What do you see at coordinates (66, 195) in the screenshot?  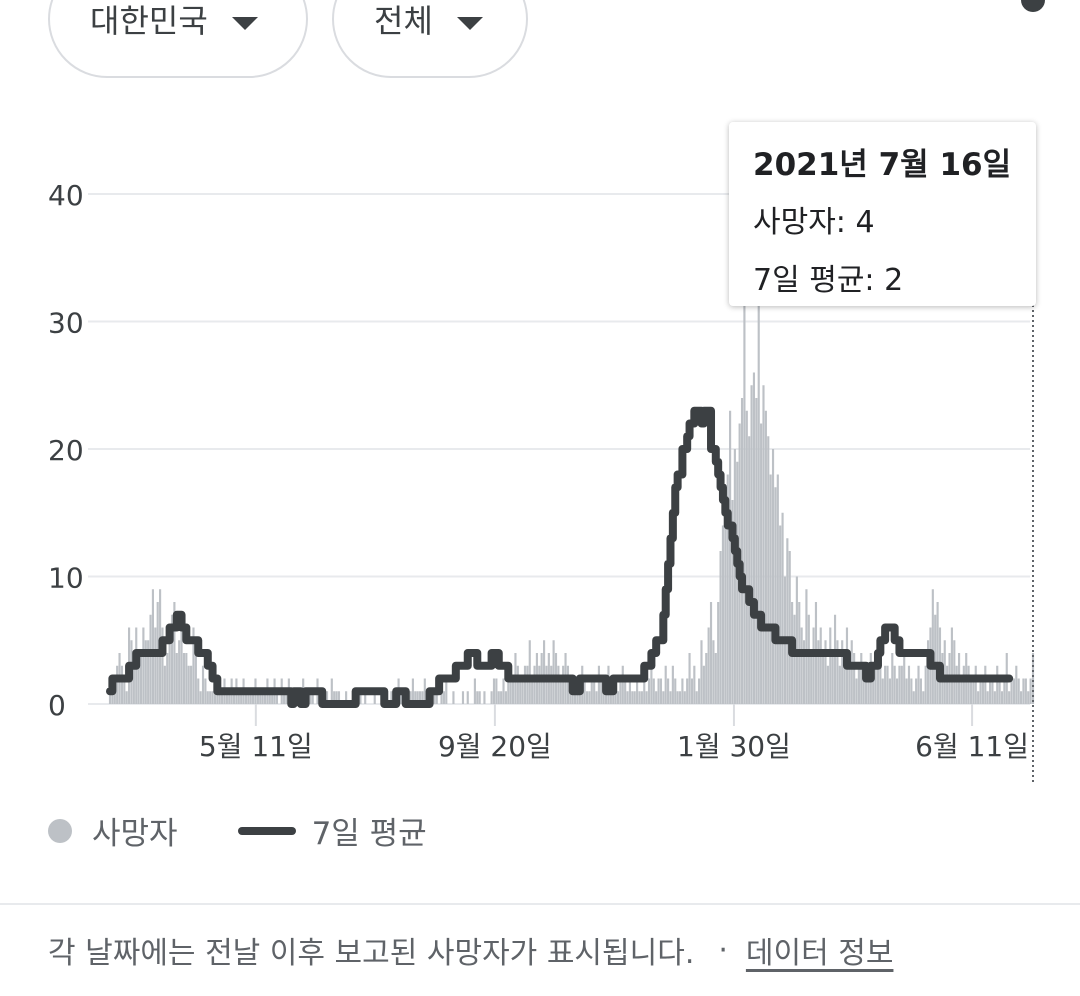 I see `y-tick-label: 40` at bounding box center [66, 195].